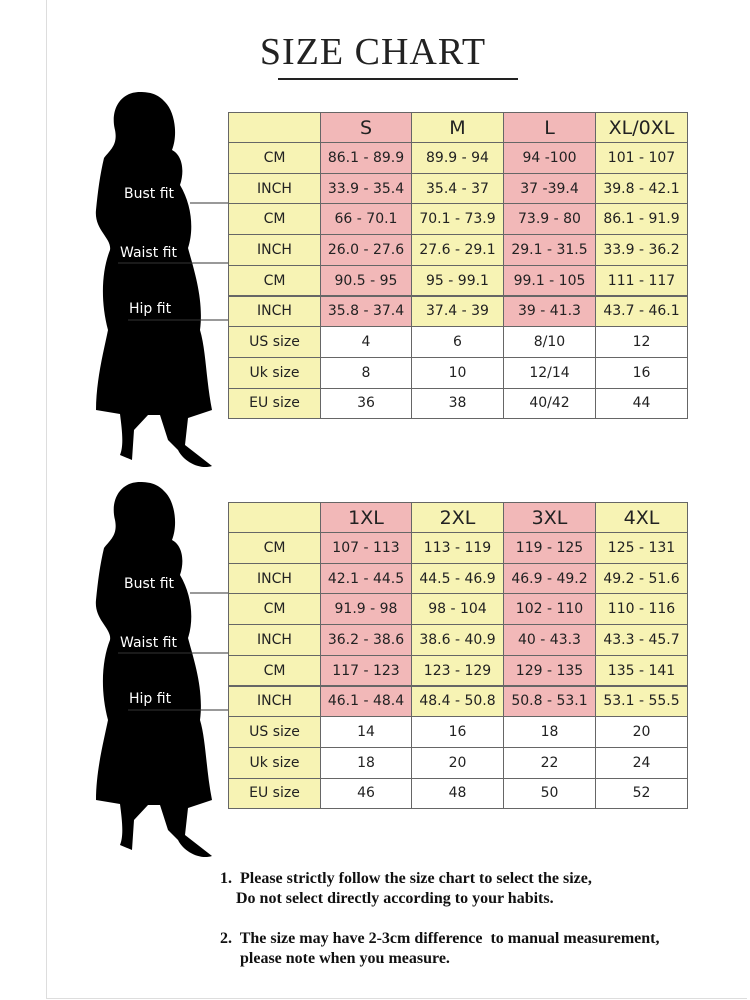  I want to click on size-value: 36, so click(366, 403).